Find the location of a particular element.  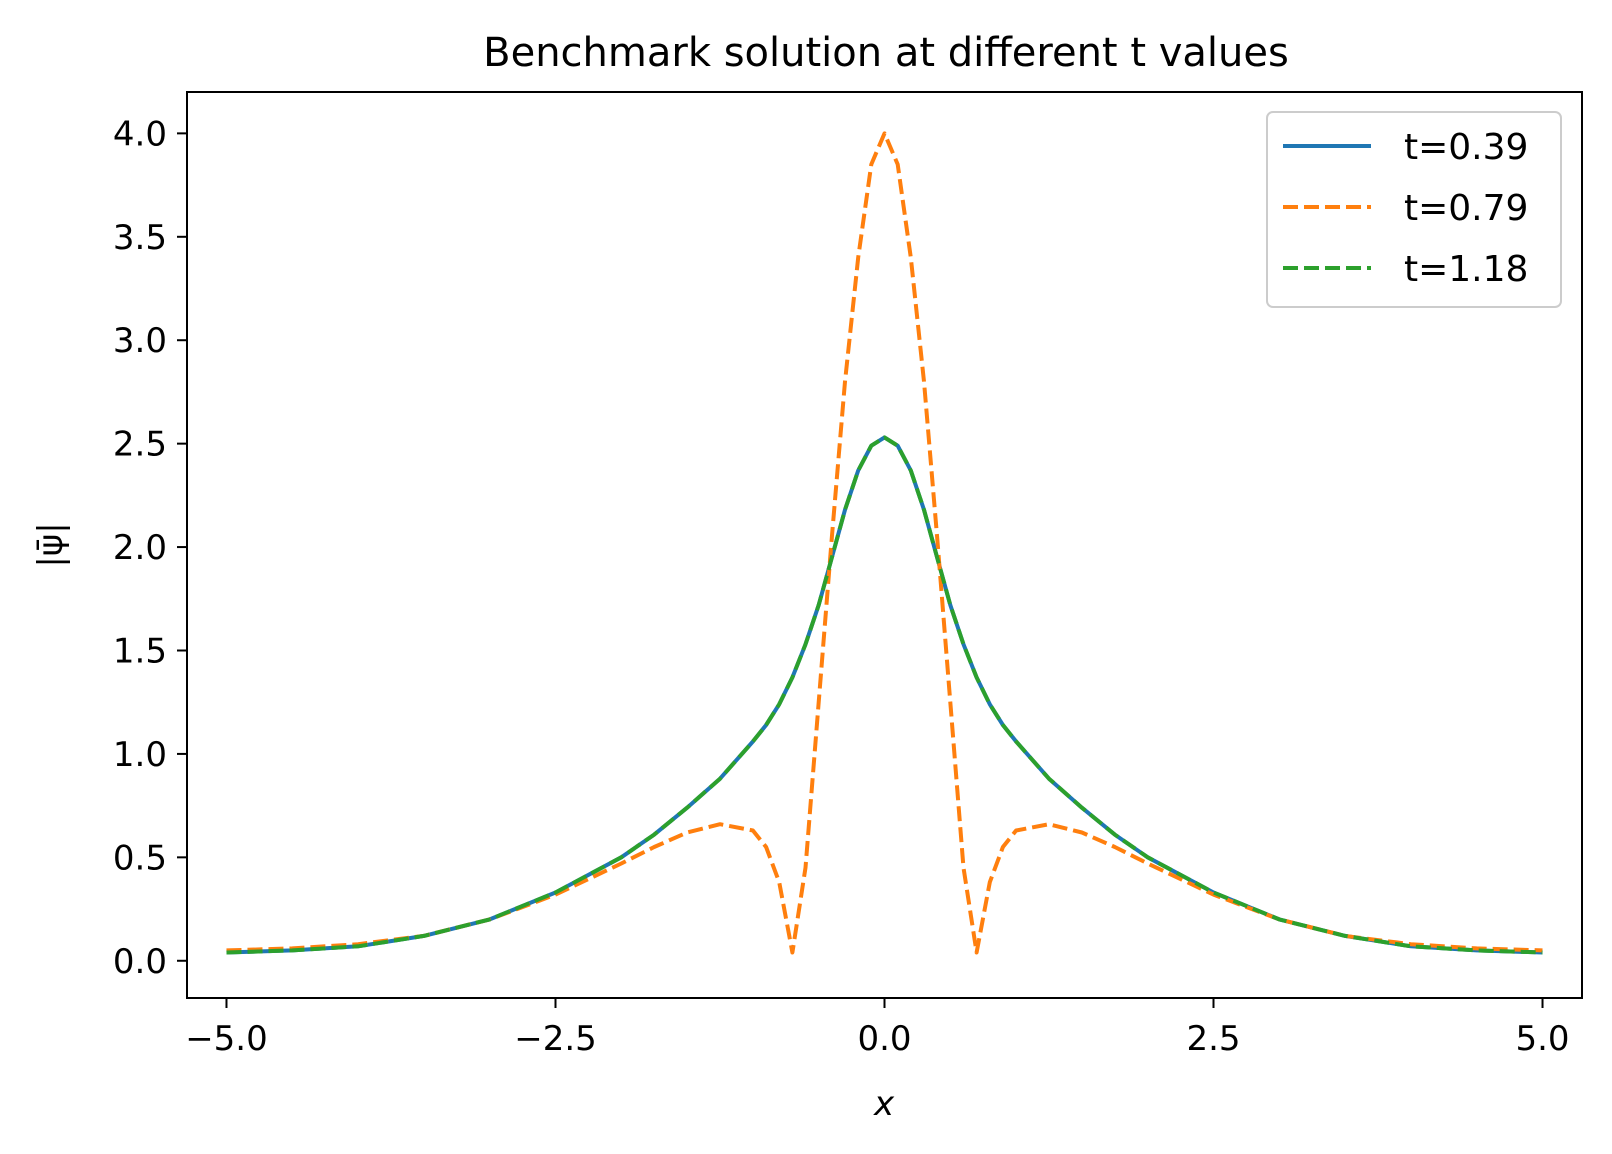

y-tick-label: 1.0 is located at coordinates (140, 755).